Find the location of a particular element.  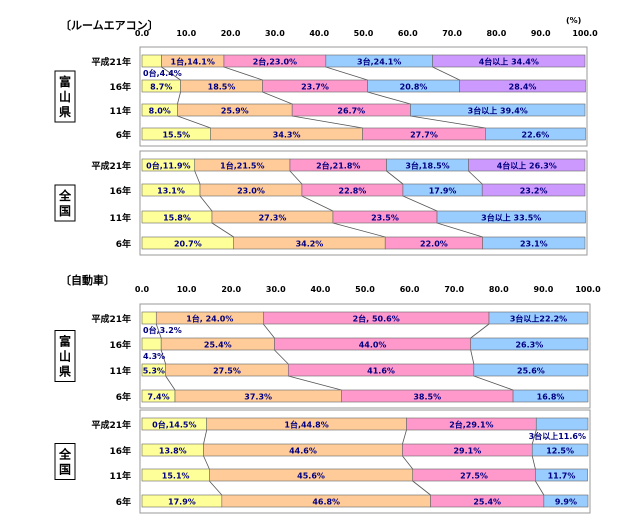

data-label: 0台,3.2% is located at coordinates (162, 330).